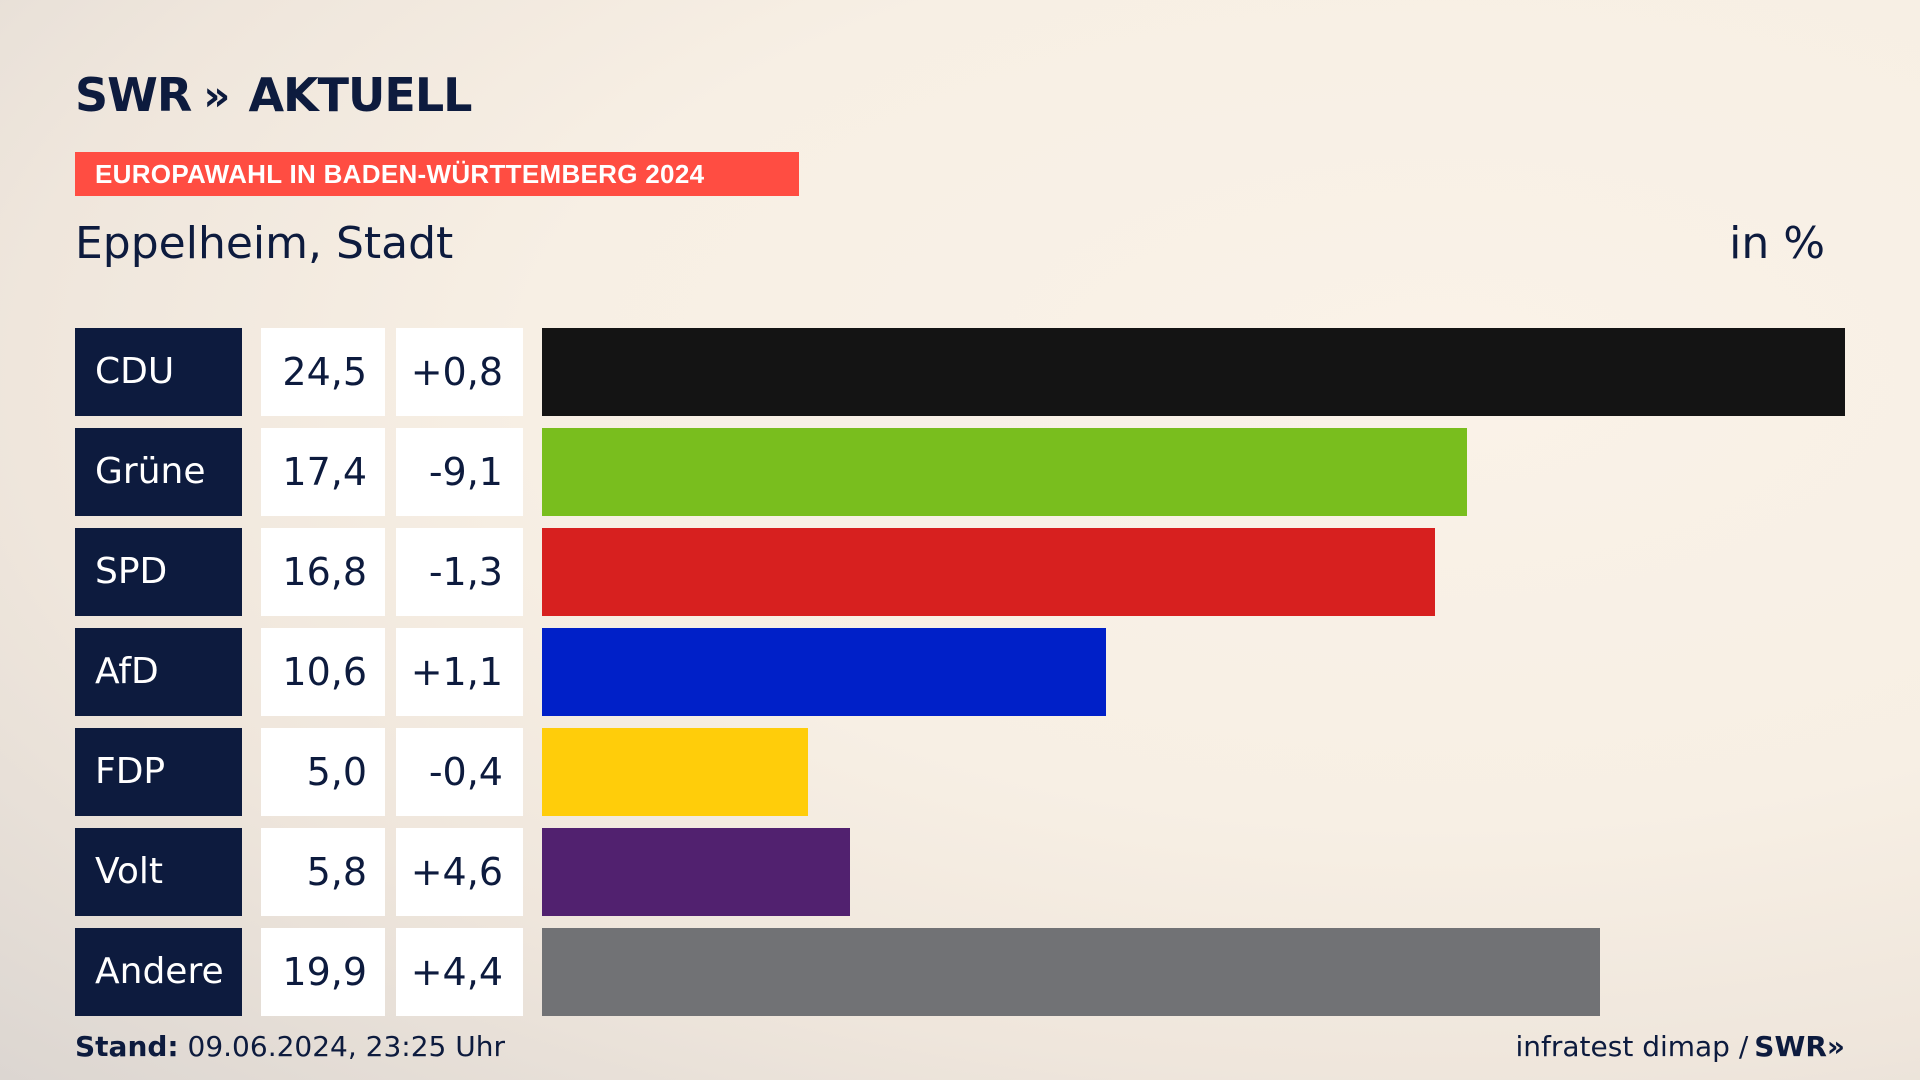 Image resolution: width=1920 pixels, height=1080 pixels. What do you see at coordinates (346, 1046) in the screenshot?
I see `stand-value: 09.06.2024, 23:25 Uhr` at bounding box center [346, 1046].